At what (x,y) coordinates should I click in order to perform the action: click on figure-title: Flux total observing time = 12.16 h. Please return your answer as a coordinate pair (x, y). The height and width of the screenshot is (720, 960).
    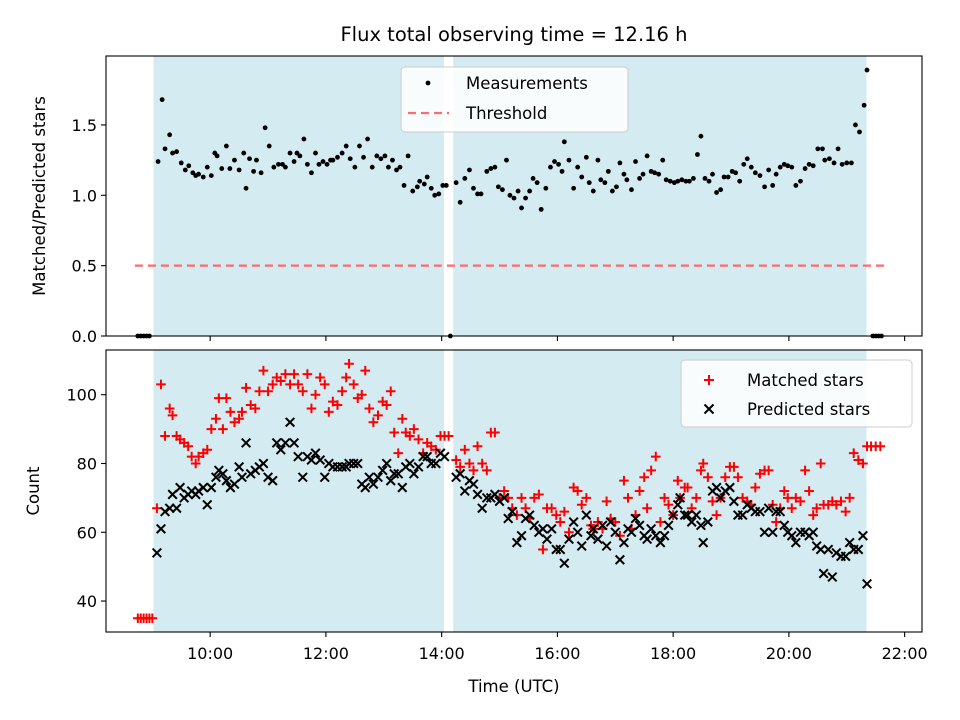
    Looking at the image, I should click on (513, 34).